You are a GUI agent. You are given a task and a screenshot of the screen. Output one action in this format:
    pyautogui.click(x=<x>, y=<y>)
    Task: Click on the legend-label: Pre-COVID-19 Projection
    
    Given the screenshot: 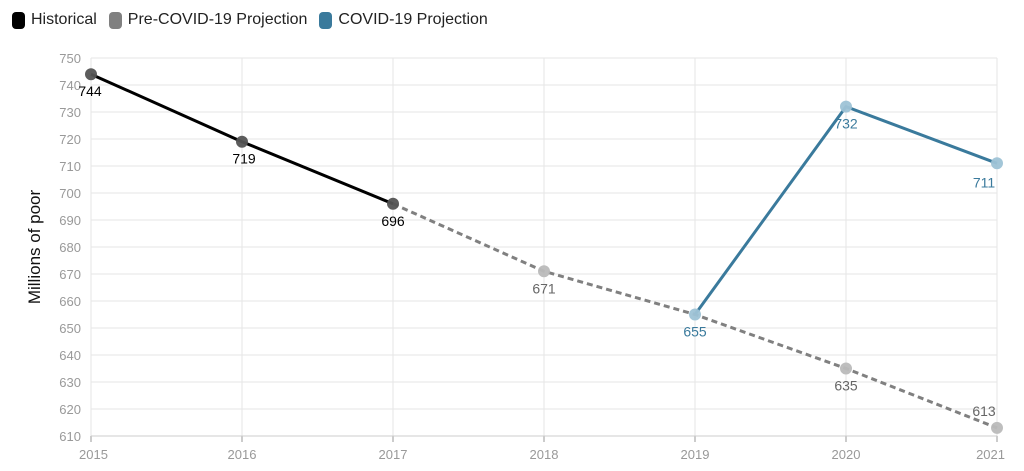 What is the action you would take?
    pyautogui.click(x=217, y=19)
    